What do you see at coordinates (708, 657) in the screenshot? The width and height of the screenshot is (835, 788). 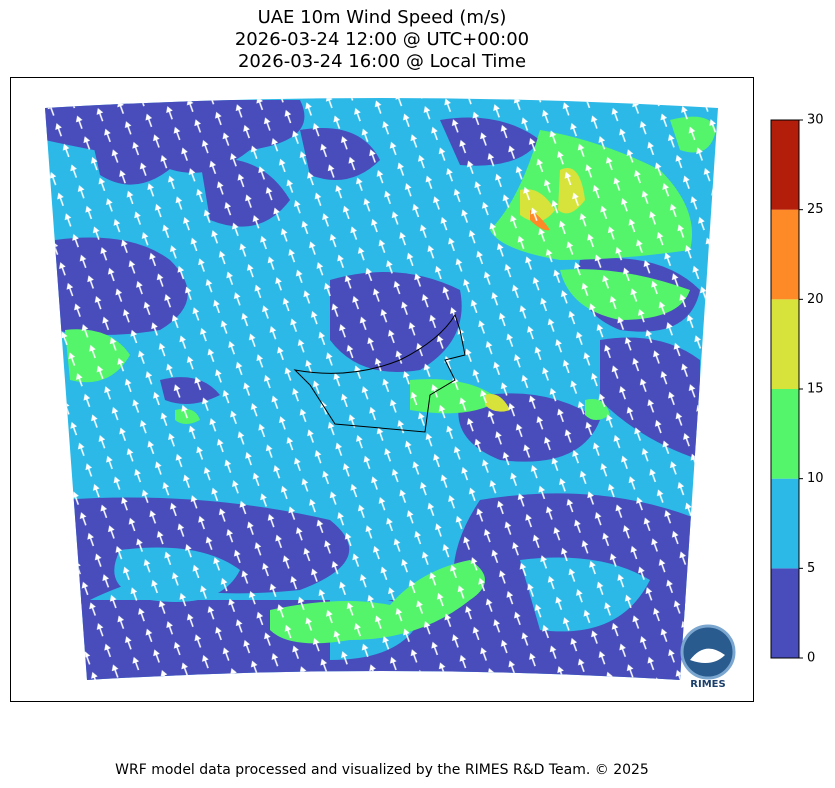 I see `logo: RIMES` at bounding box center [708, 657].